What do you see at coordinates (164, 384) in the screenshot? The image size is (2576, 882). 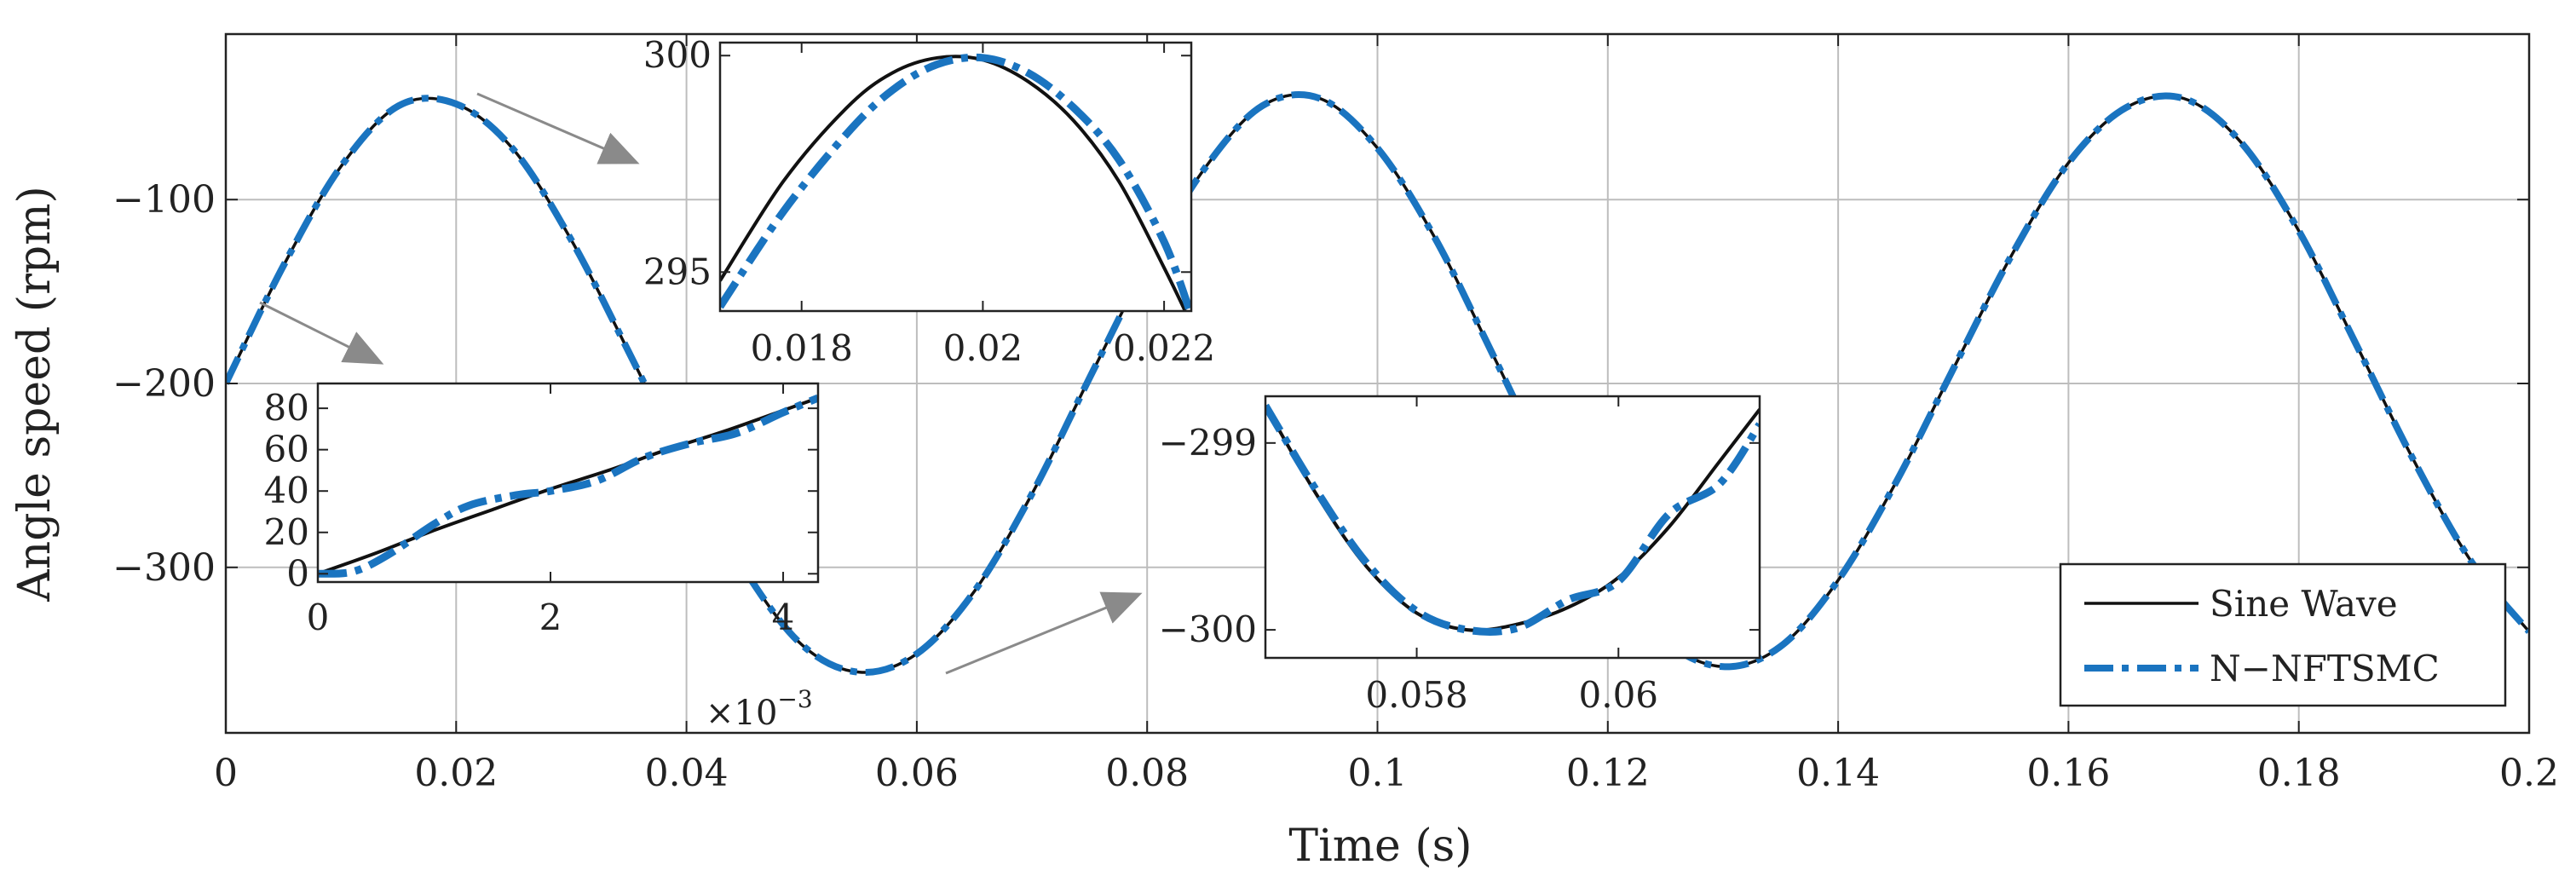 I see `y-tick-label: −200` at bounding box center [164, 384].